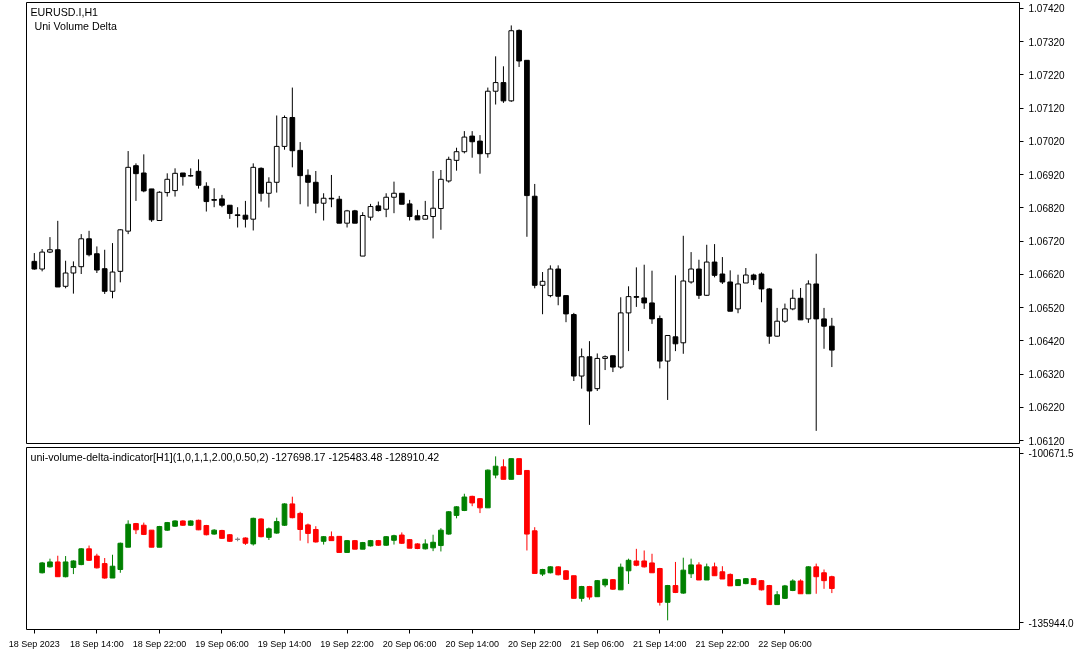  Describe the element at coordinates (222, 643) in the screenshot. I see `x-tick-label: 19 Sep 06:00` at that location.